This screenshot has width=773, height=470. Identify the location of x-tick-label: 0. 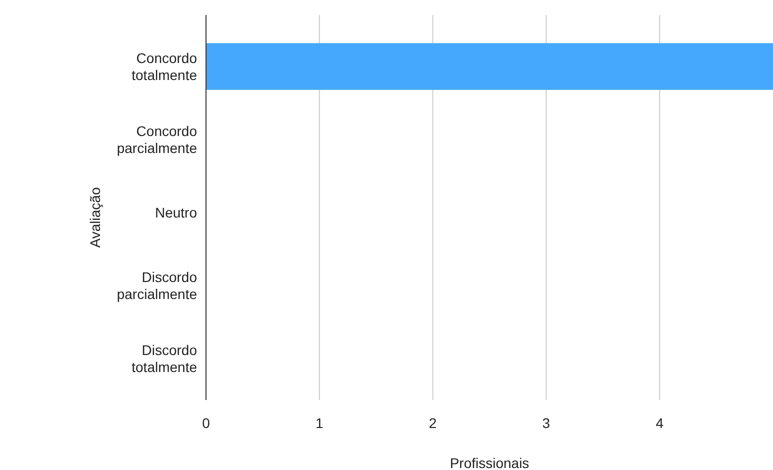
(206, 423).